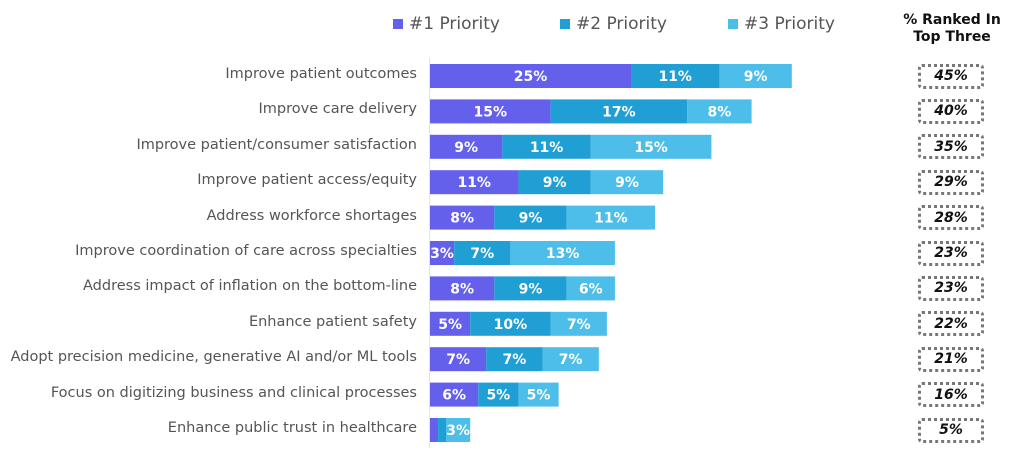 This screenshot has width=1024, height=462. What do you see at coordinates (952, 37) in the screenshot?
I see `totals-header-line2: Top Three` at bounding box center [952, 37].